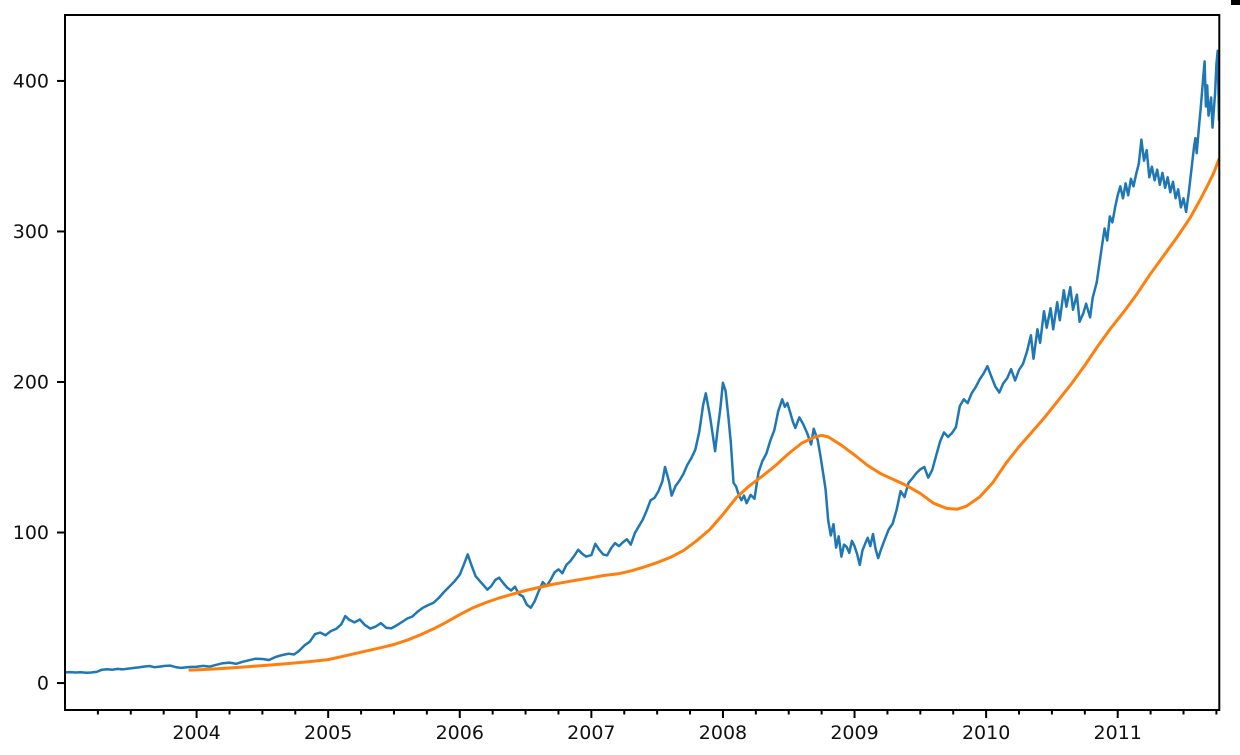 This screenshot has height=755, width=1240. What do you see at coordinates (1118, 733) in the screenshot?
I see `x-tick-label: 2011` at bounding box center [1118, 733].